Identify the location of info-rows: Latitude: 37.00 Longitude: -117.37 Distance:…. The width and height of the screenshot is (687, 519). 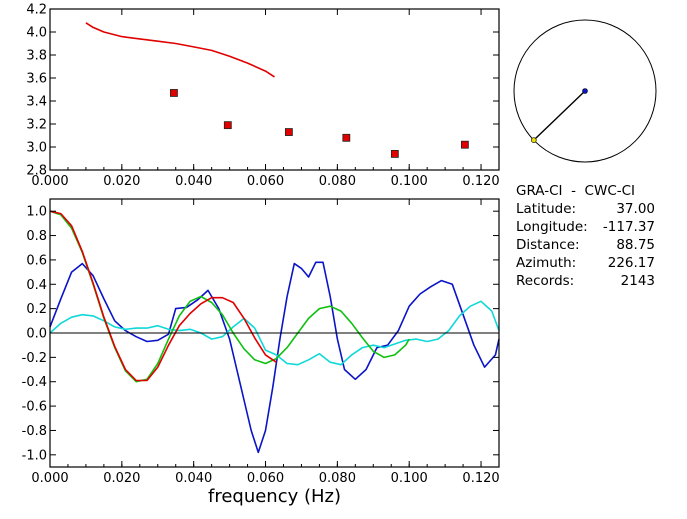
(585, 245).